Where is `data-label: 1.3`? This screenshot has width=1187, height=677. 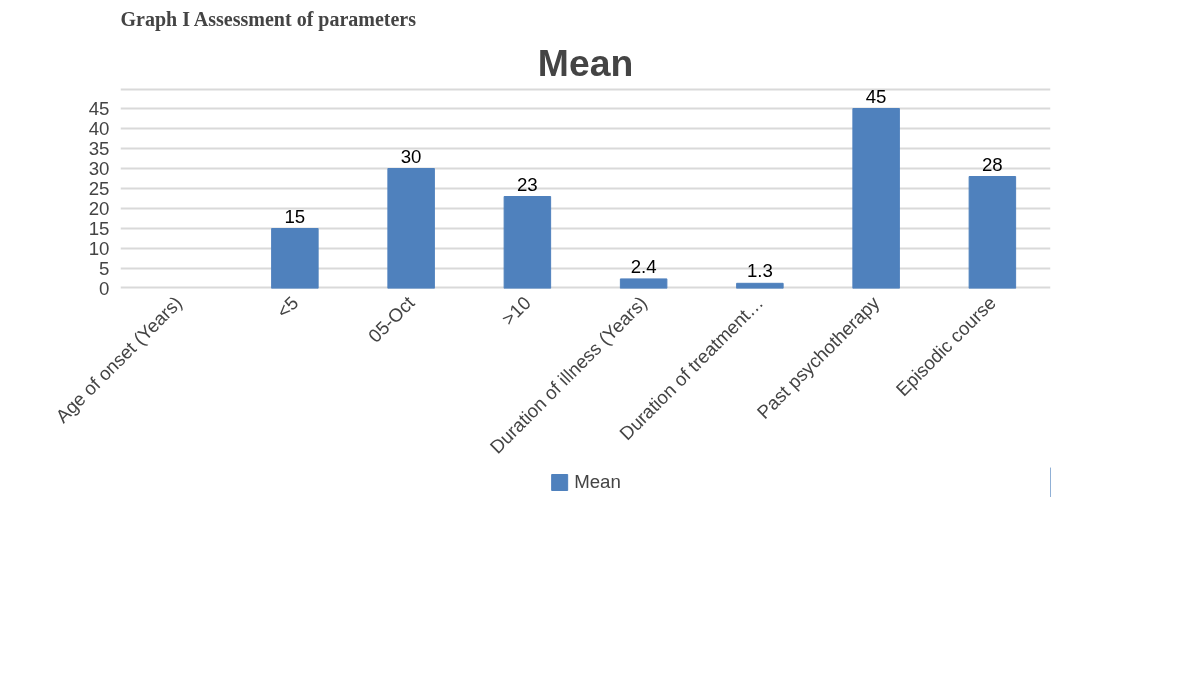
data-label: 1.3 is located at coordinates (759, 271).